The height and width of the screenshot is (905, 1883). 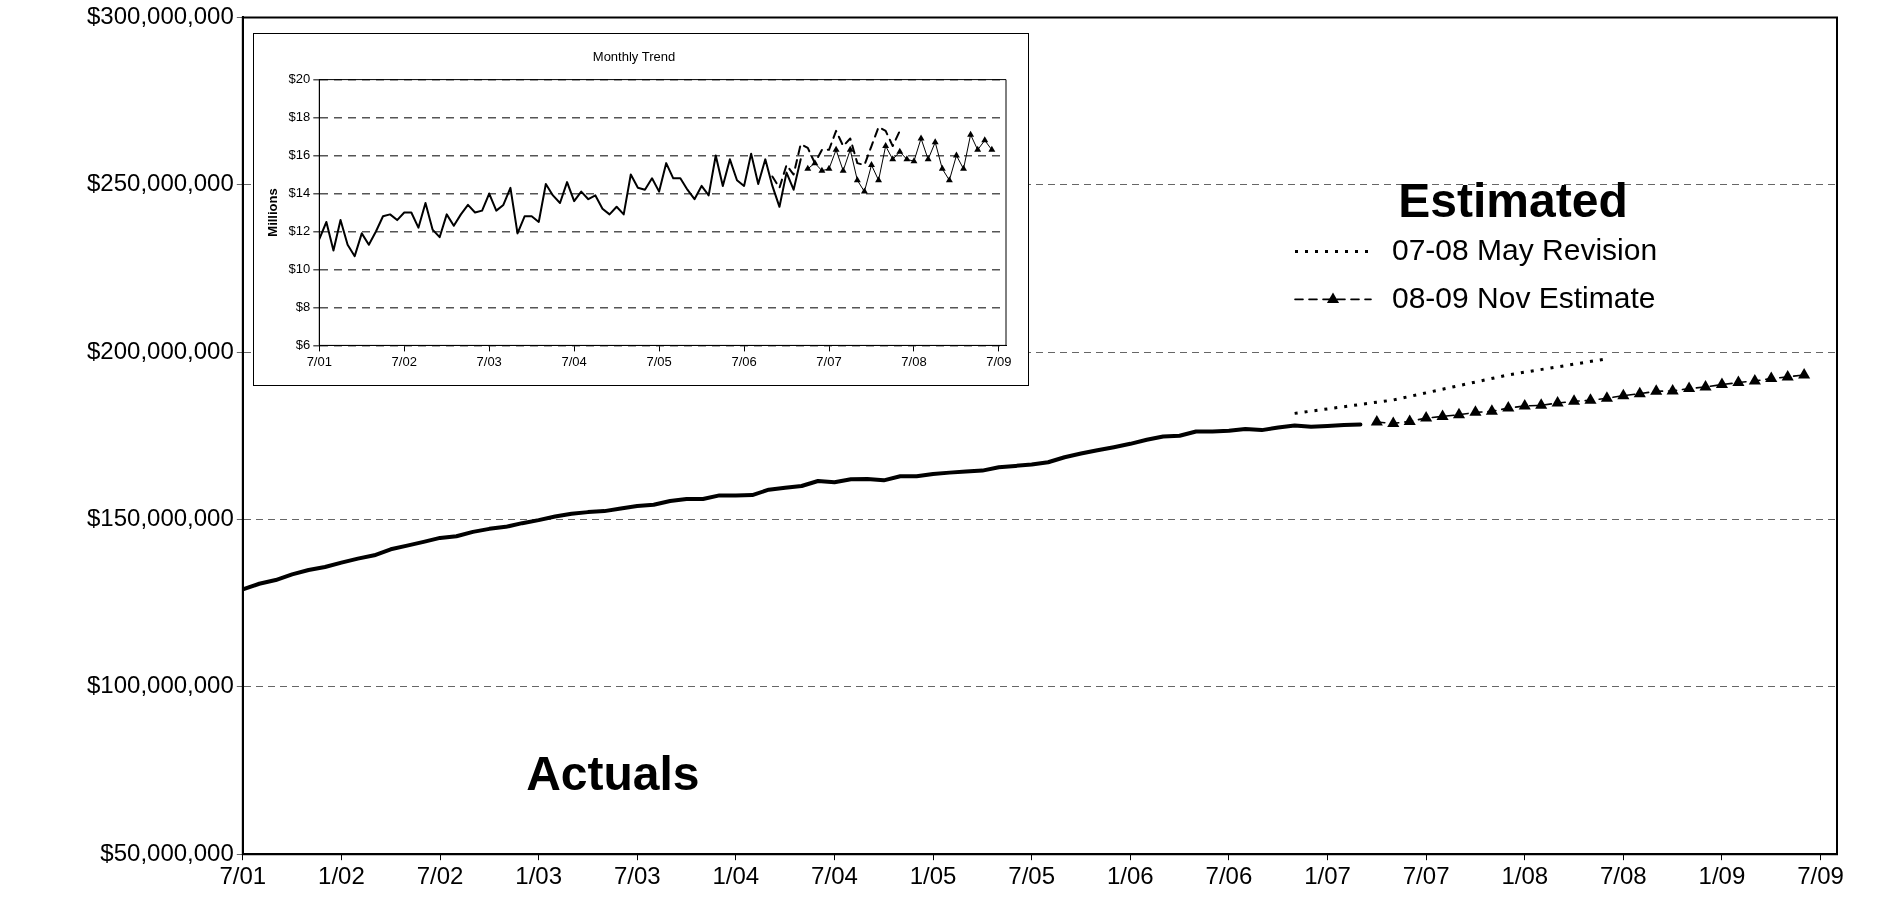 I want to click on y-tick-label: $100,000,000, so click(x=160, y=685).